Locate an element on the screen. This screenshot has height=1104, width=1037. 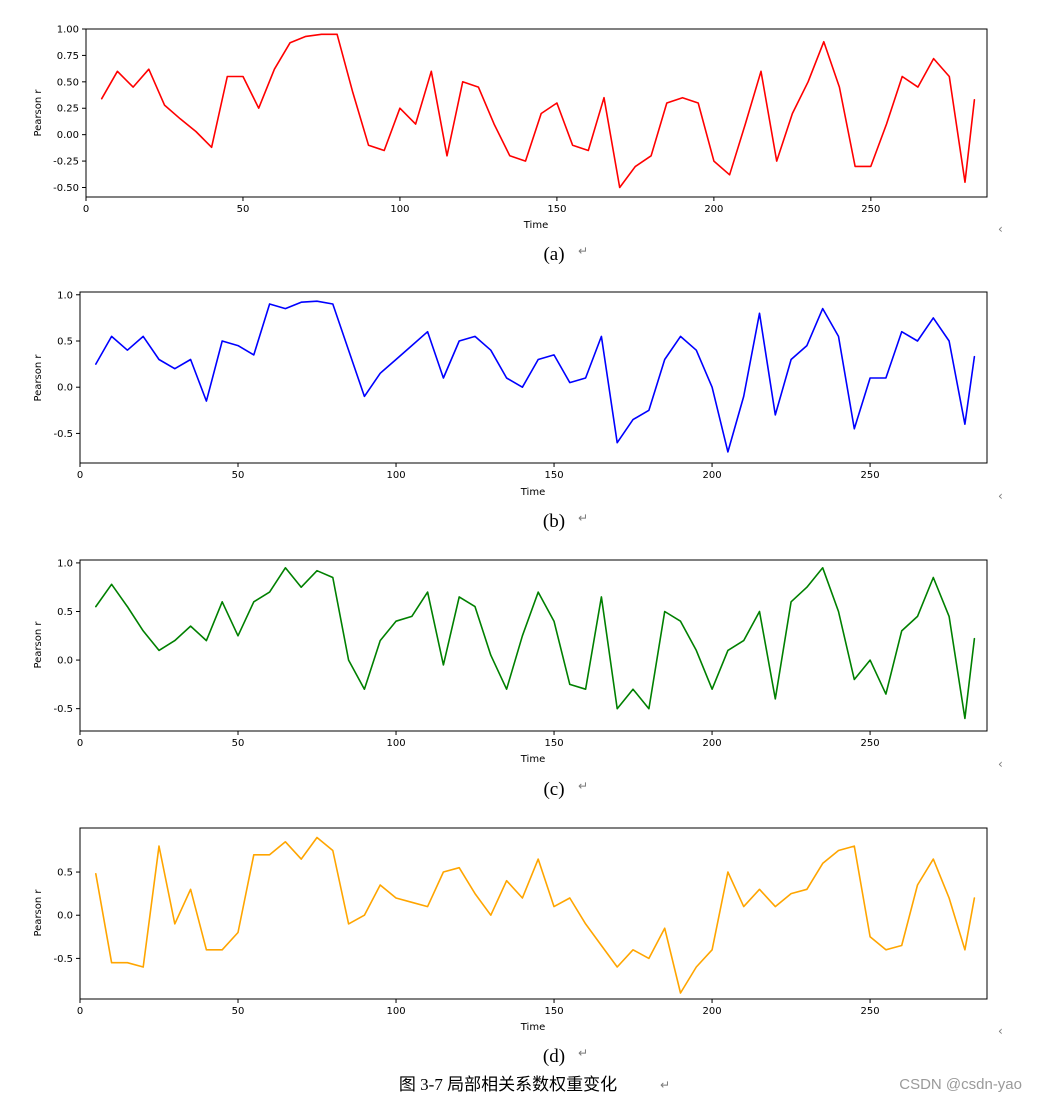
caption-return-mark: ↵ is located at coordinates (665, 1085).